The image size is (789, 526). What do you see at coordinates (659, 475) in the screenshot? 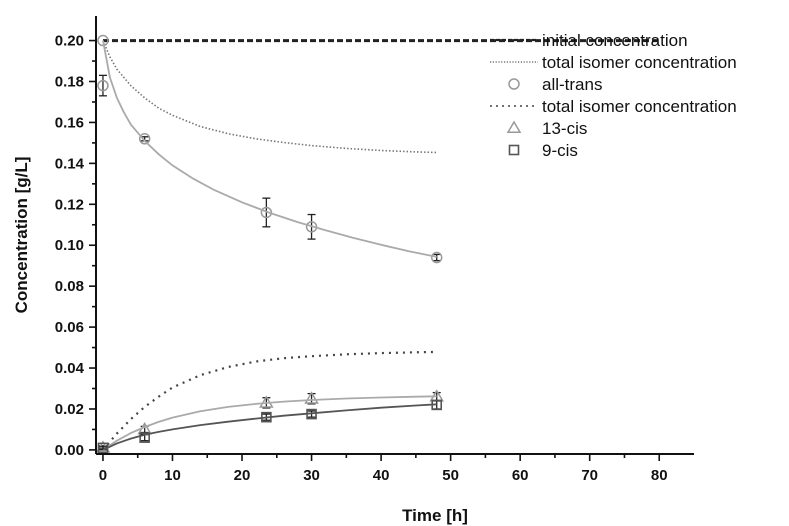
I see `x-tick-label: 80` at bounding box center [659, 475].